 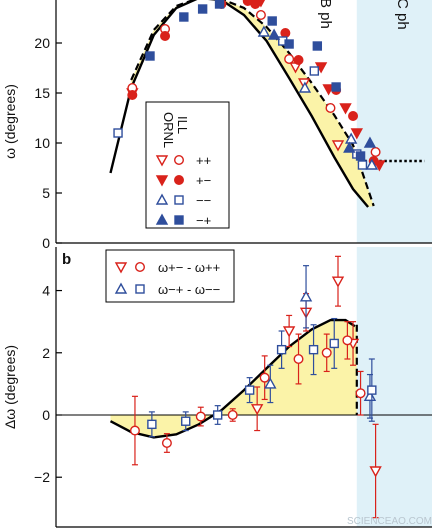 I want to click on difference-fill, so click(x=233, y=379).